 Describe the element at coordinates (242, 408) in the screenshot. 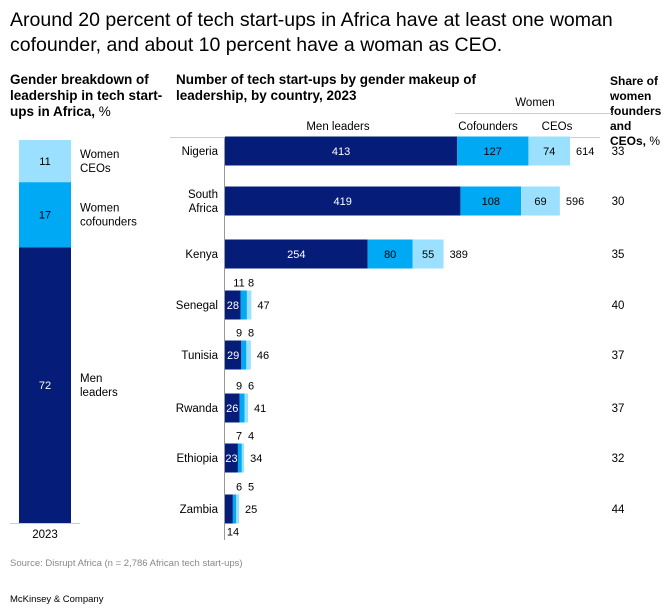

I see `bar-segment-rwanda-women-cofounders` at that location.